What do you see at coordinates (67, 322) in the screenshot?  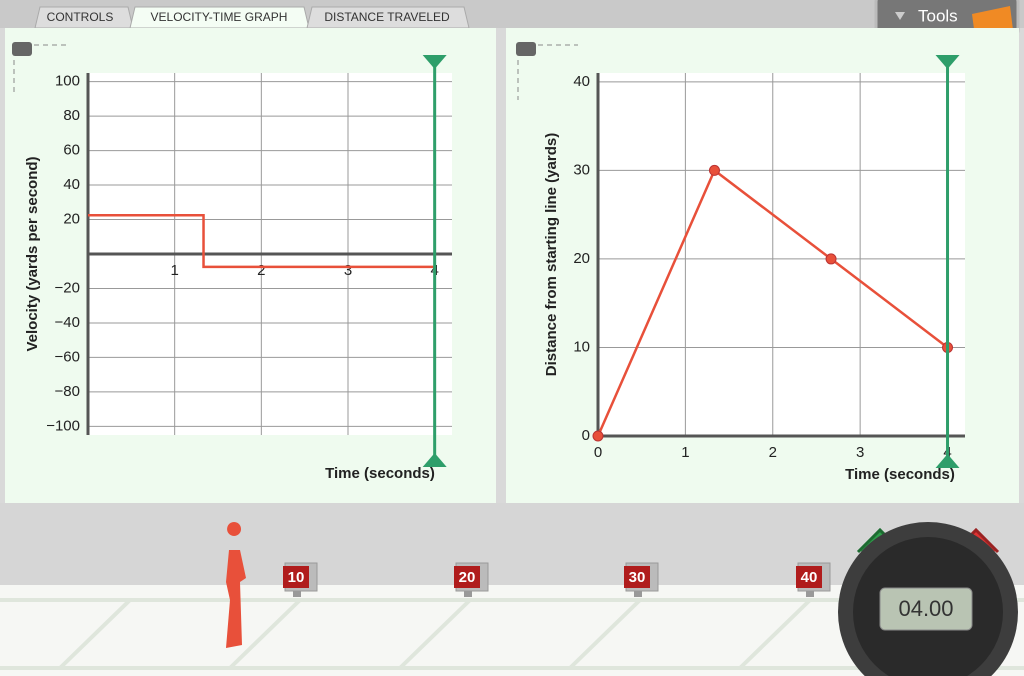 I see `y-tick-label: −40` at bounding box center [67, 322].